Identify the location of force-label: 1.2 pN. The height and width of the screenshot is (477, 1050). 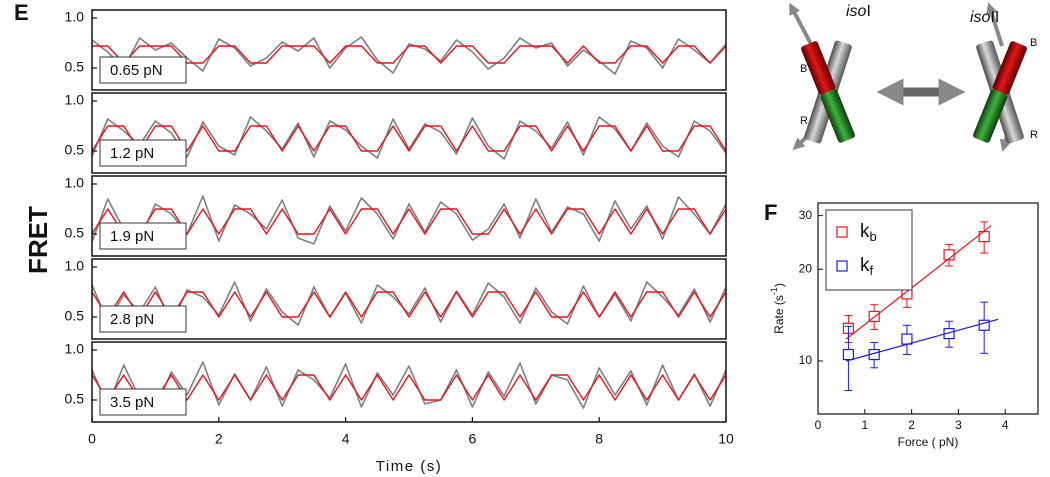
(143, 153).